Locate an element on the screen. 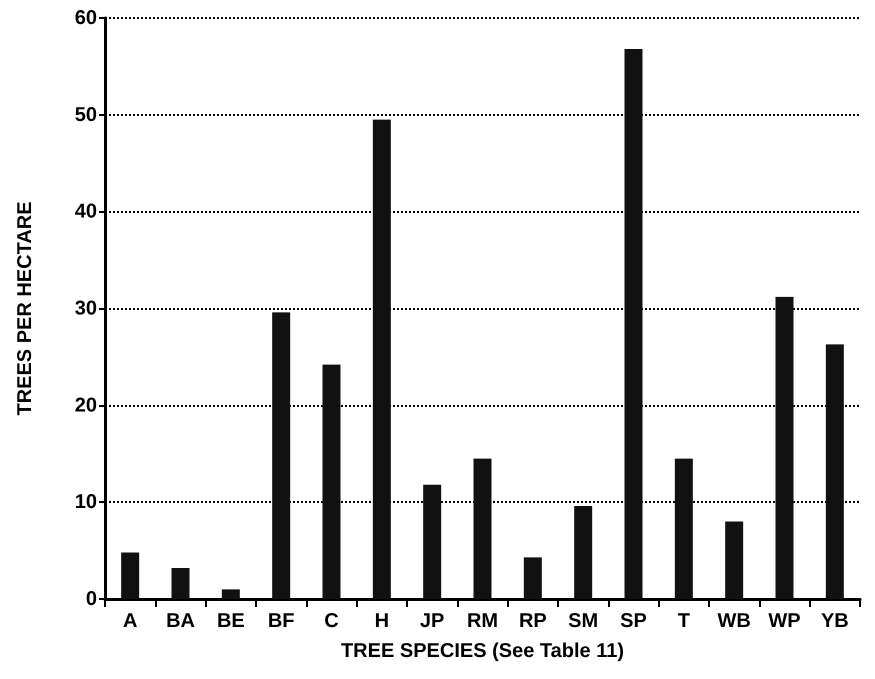 Image resolution: width=875 pixels, height=679 pixels. x-tick-label: BE is located at coordinates (230, 621).